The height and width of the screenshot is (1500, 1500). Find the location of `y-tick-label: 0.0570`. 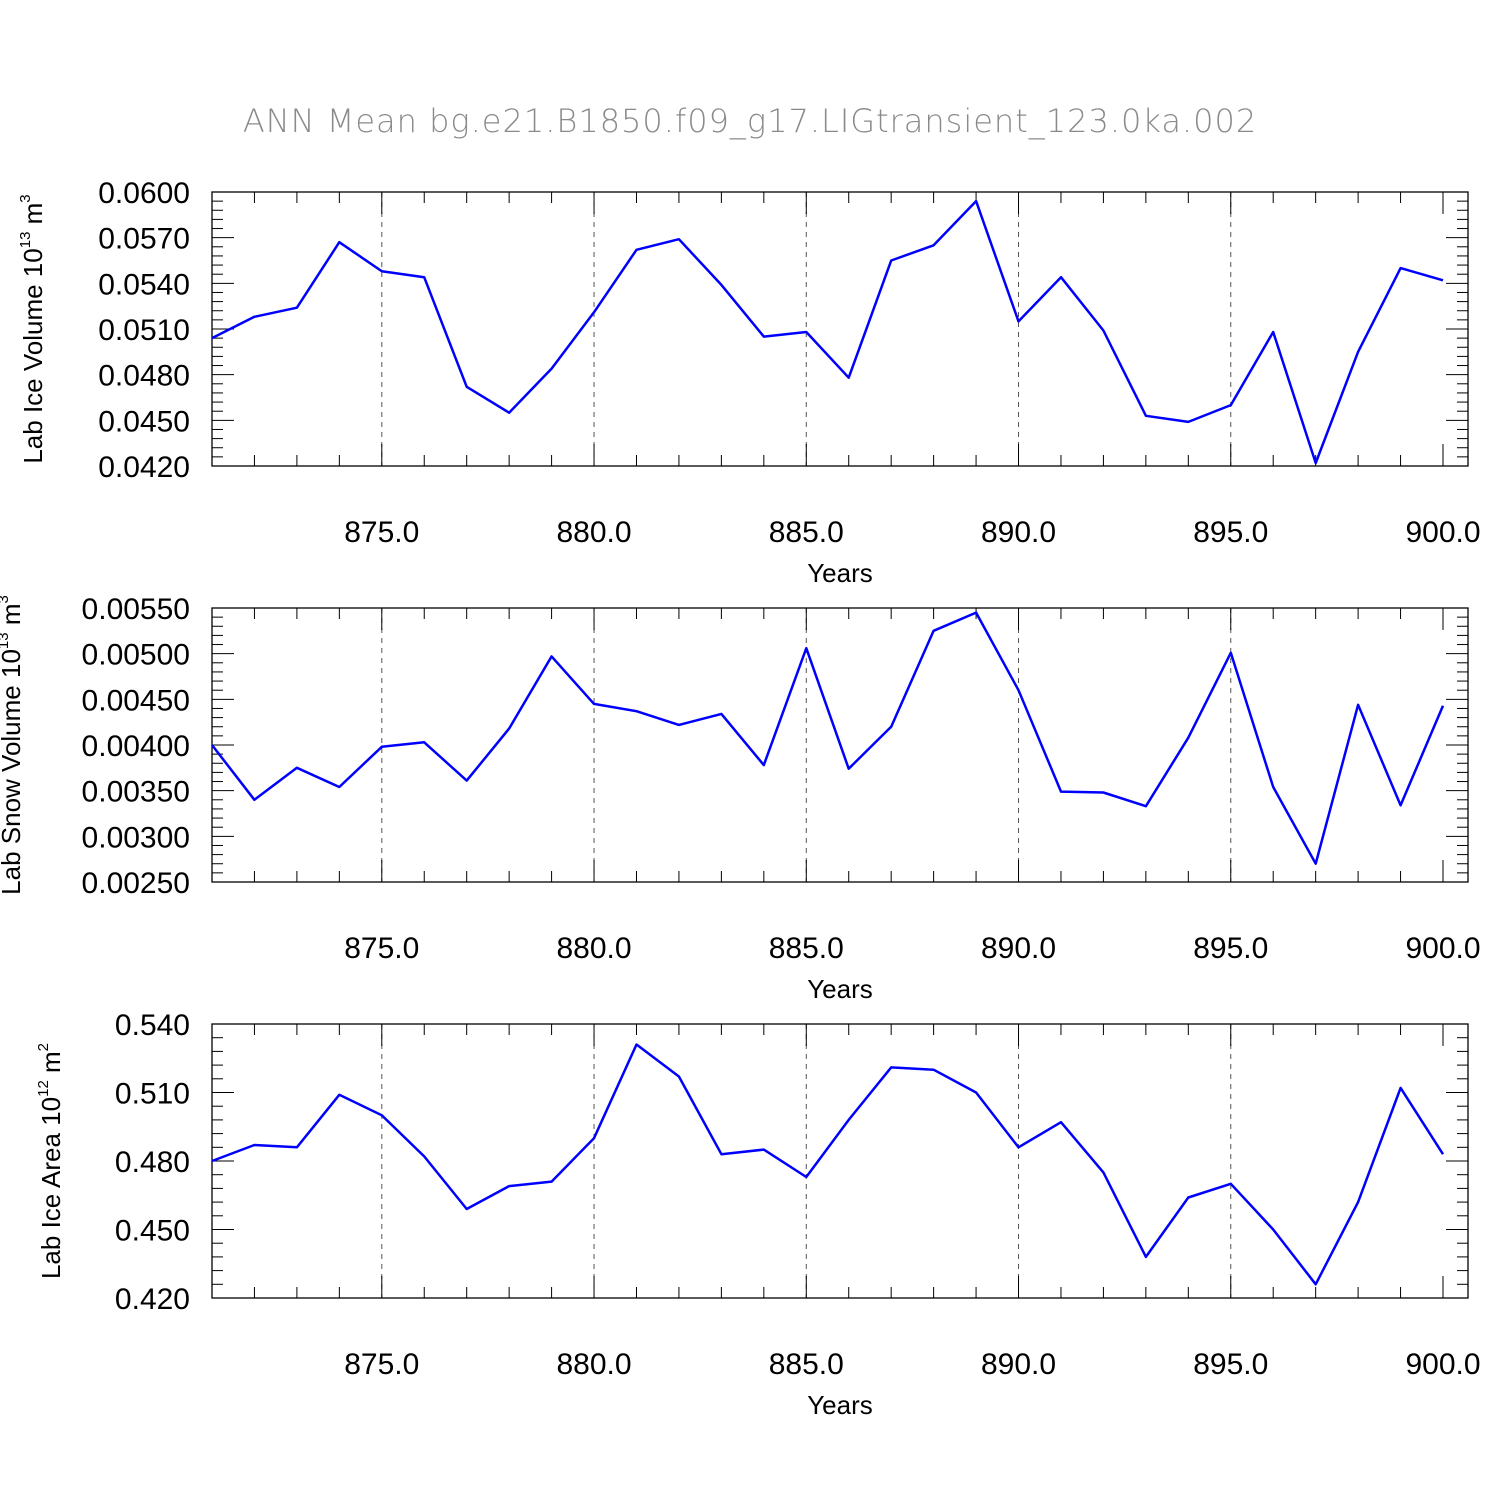

y-tick-label: 0.0570 is located at coordinates (144, 239).